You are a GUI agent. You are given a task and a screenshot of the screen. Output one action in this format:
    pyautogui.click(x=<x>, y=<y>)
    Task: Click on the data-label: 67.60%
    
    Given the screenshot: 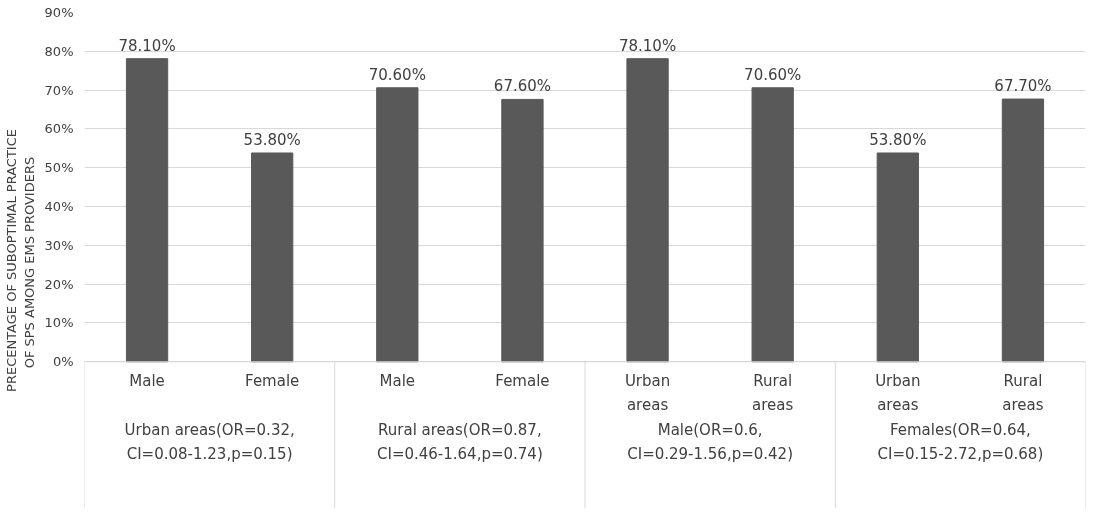 What is the action you would take?
    pyautogui.click(x=522, y=86)
    